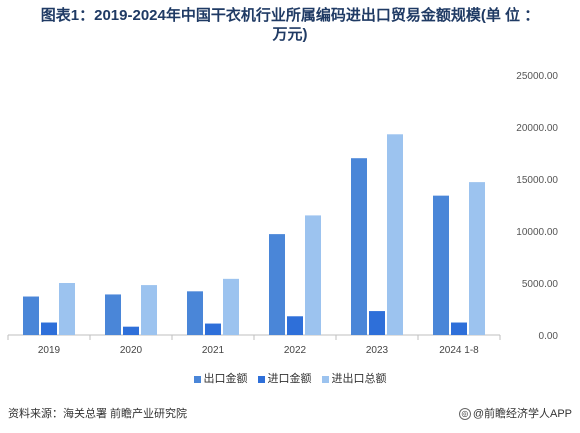 This screenshot has height=433, width=580. Describe the element at coordinates (537, 76) in the screenshot. I see `y-tick-label: 25000.00` at that location.